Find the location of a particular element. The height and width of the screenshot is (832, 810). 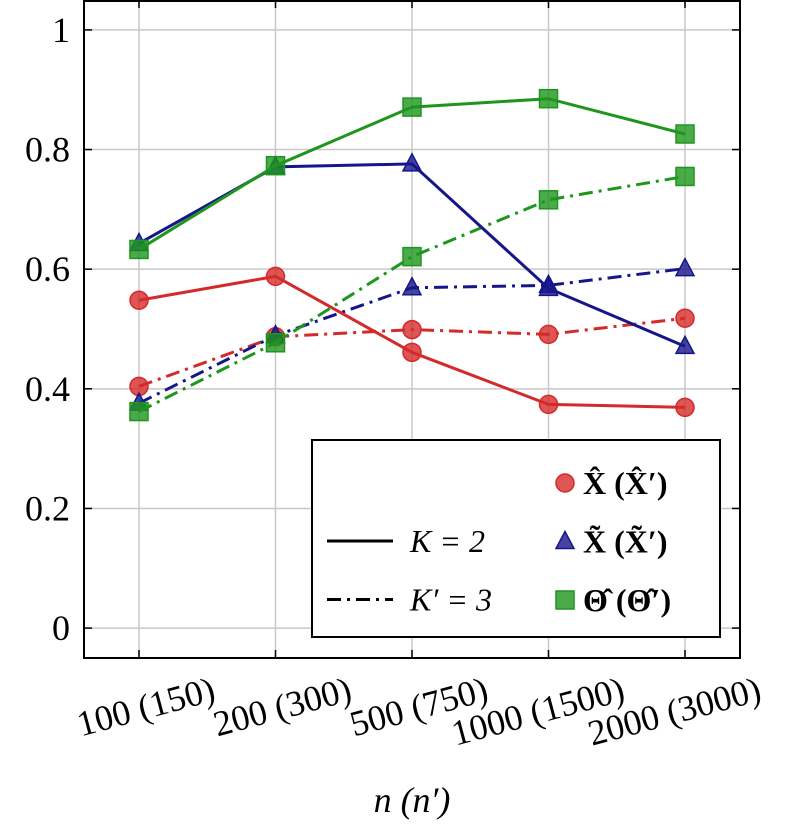

y-tick-label: 0.6 is located at coordinates (47, 269).